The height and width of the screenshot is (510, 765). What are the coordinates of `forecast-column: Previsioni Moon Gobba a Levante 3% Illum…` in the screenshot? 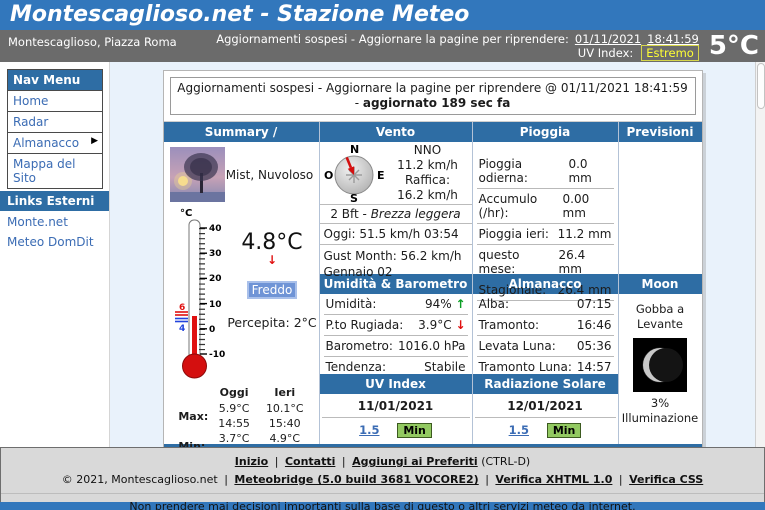 It's located at (660, 283).